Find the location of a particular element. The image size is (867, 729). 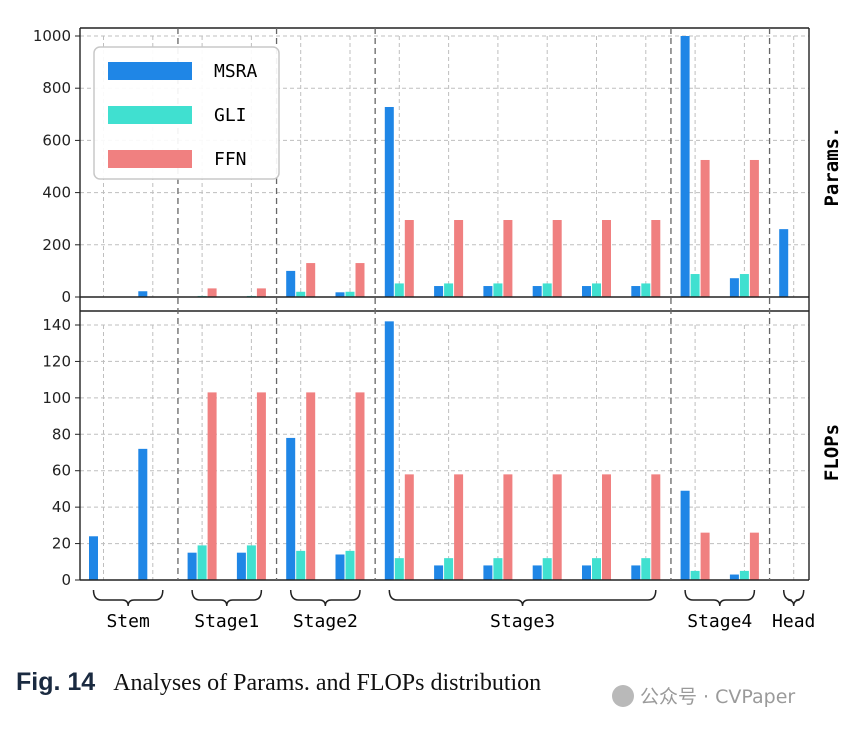

y-tick-label: 600 is located at coordinates (56, 140).